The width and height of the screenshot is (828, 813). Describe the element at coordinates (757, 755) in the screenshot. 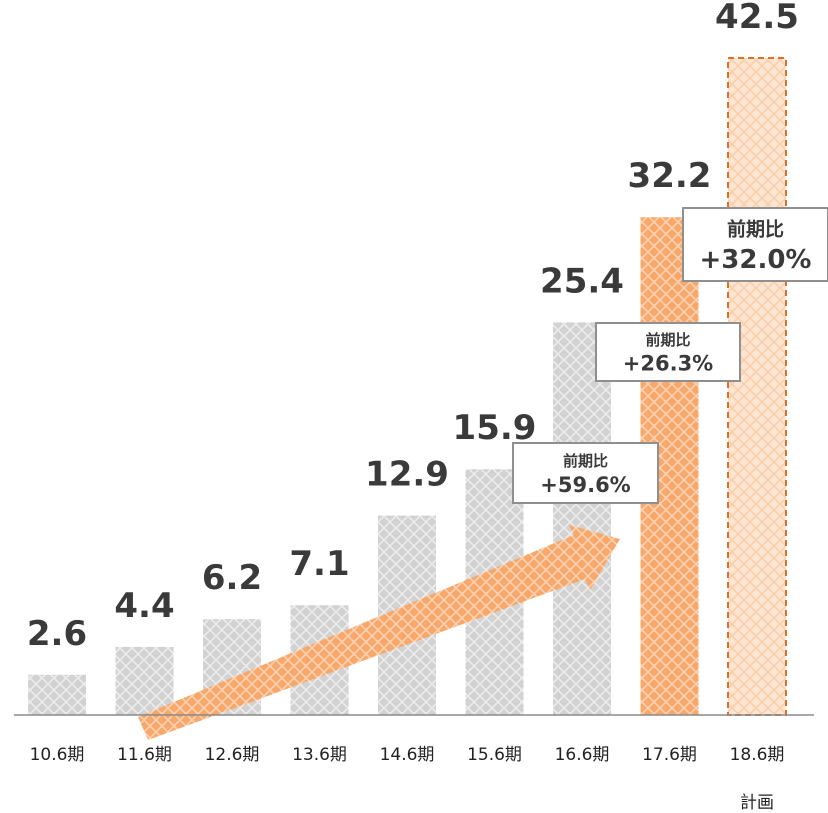

I see `x-tick-label: 18.6期` at that location.